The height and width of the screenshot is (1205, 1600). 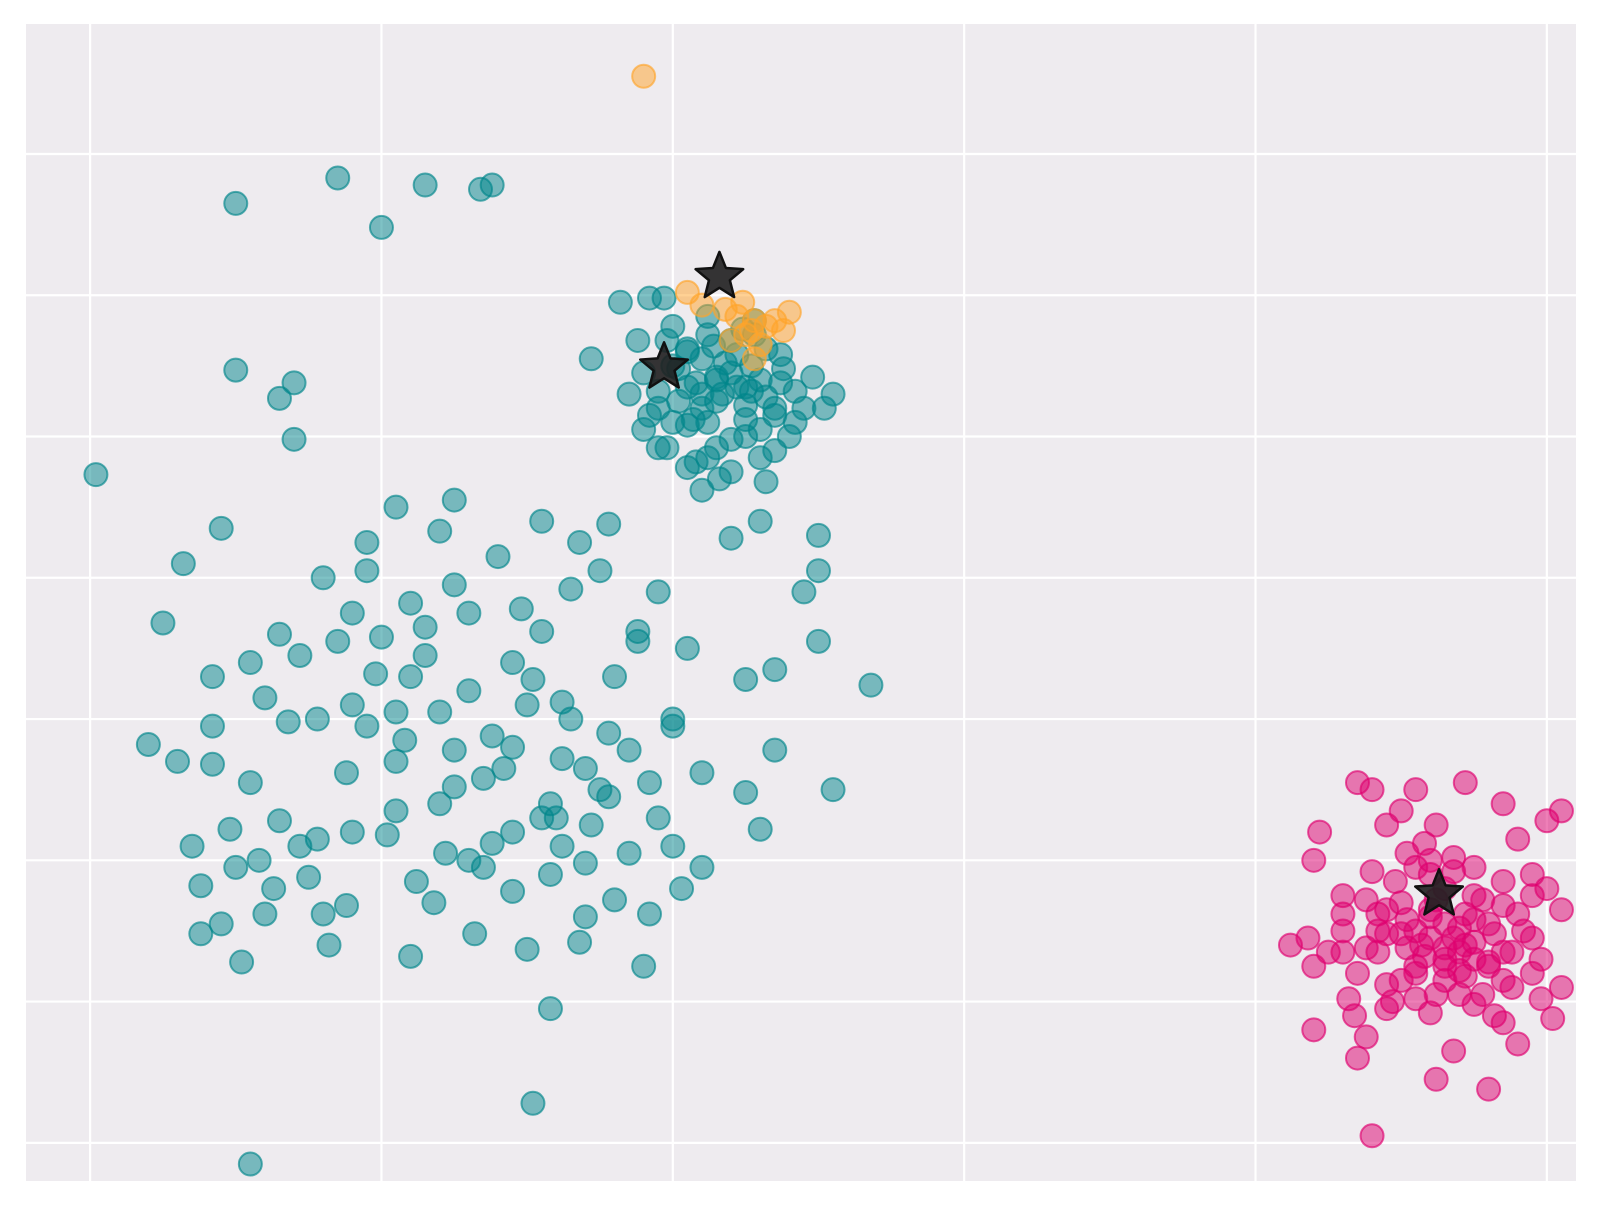 I want to click on centroid-star-icon, so click(x=719, y=274).